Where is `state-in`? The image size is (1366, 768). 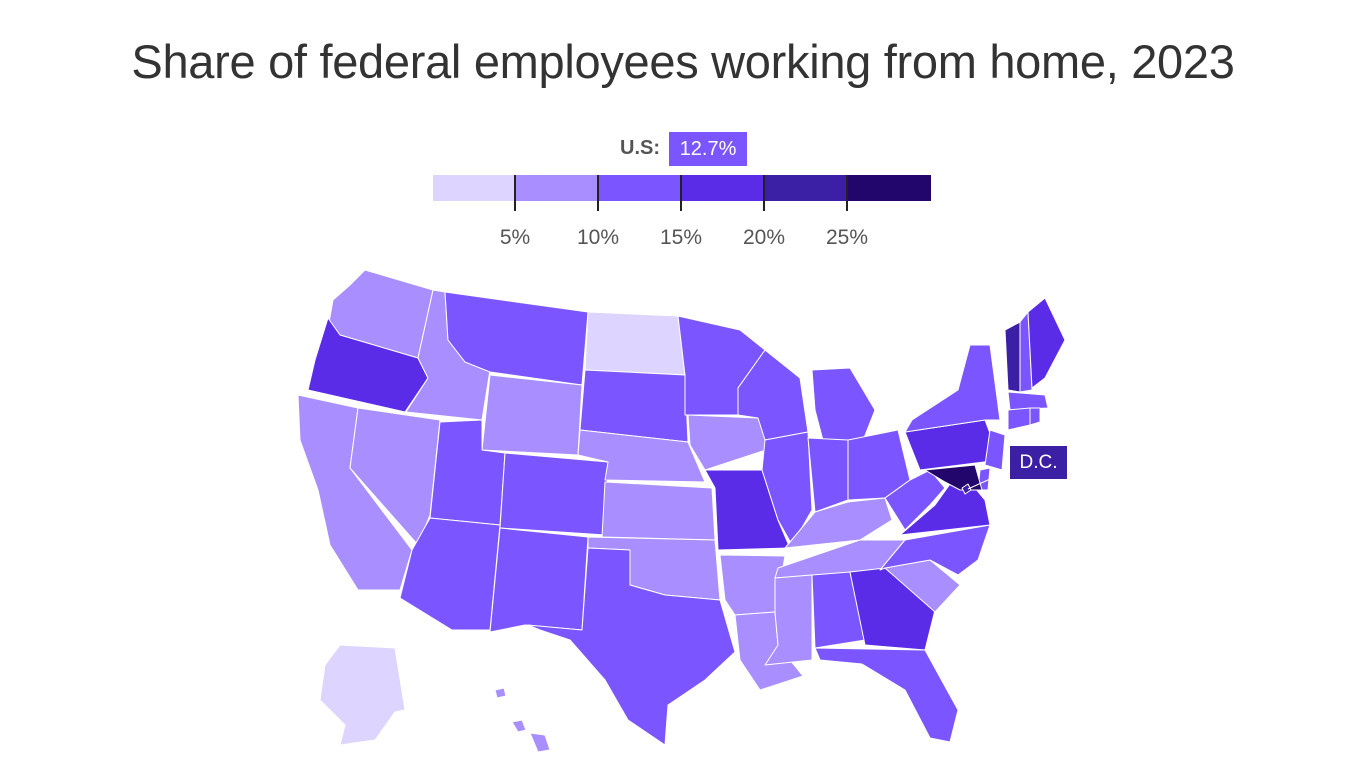 state-in is located at coordinates (828, 475).